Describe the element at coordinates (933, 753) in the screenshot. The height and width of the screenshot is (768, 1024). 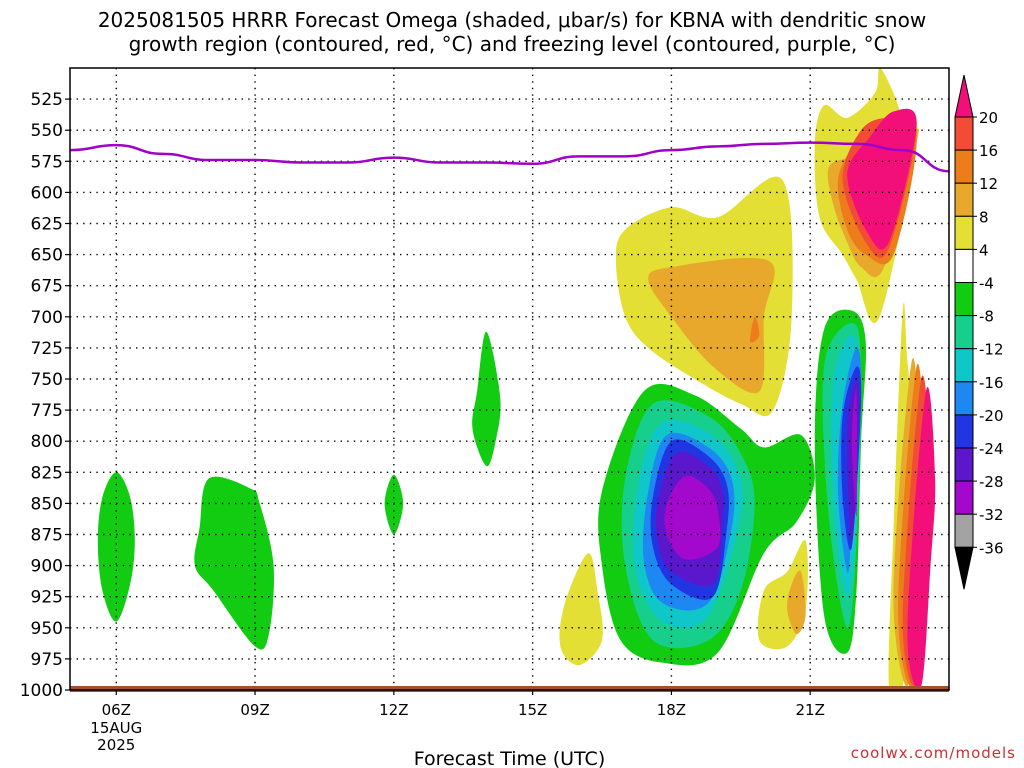
I see `credit-text: coolwx.com/models` at that location.